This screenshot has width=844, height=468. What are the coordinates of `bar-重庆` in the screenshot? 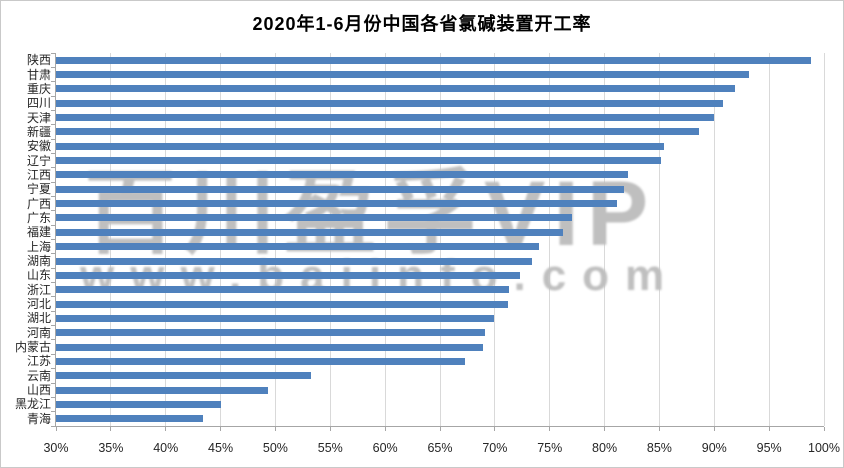 It's located at (396, 89).